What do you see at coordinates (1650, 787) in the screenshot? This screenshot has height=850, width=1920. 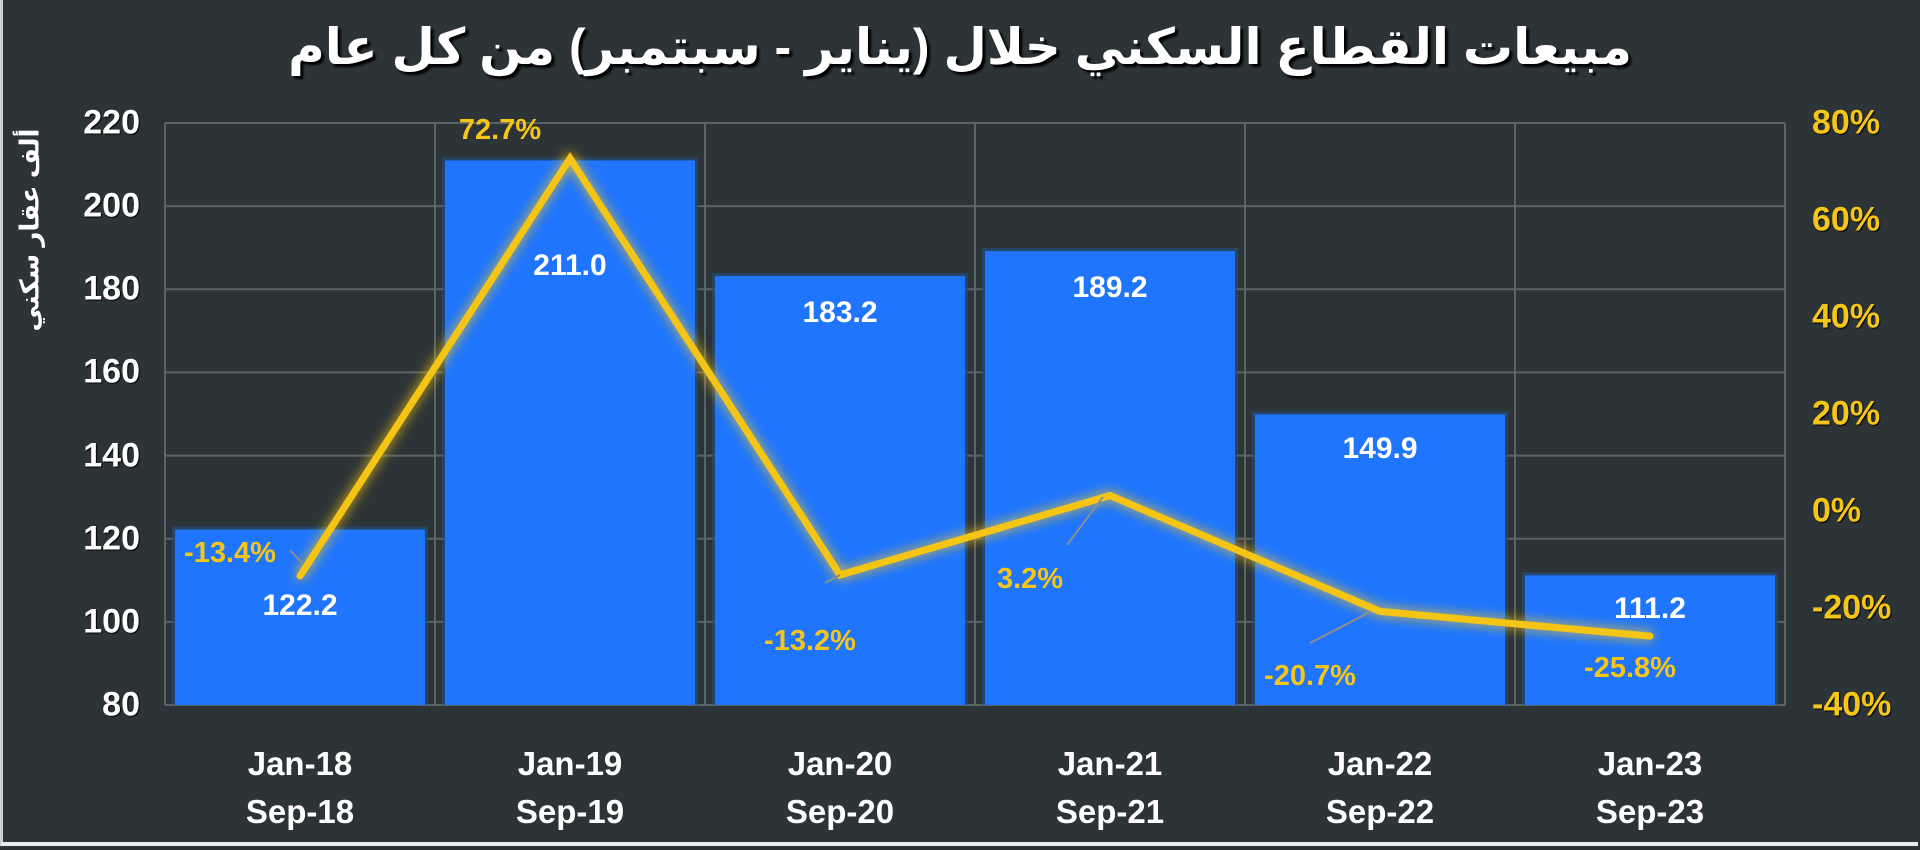 I see `x-tick: Jan-23 Sep-23` at bounding box center [1650, 787].